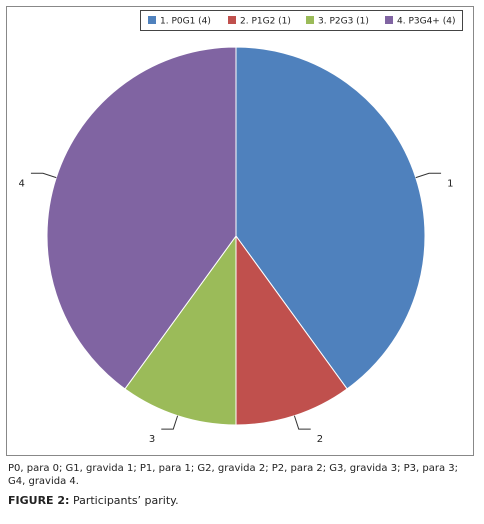 This screenshot has height=524, width=484. I want to click on legend-label: 3. P2G3 (1), so click(343, 22).